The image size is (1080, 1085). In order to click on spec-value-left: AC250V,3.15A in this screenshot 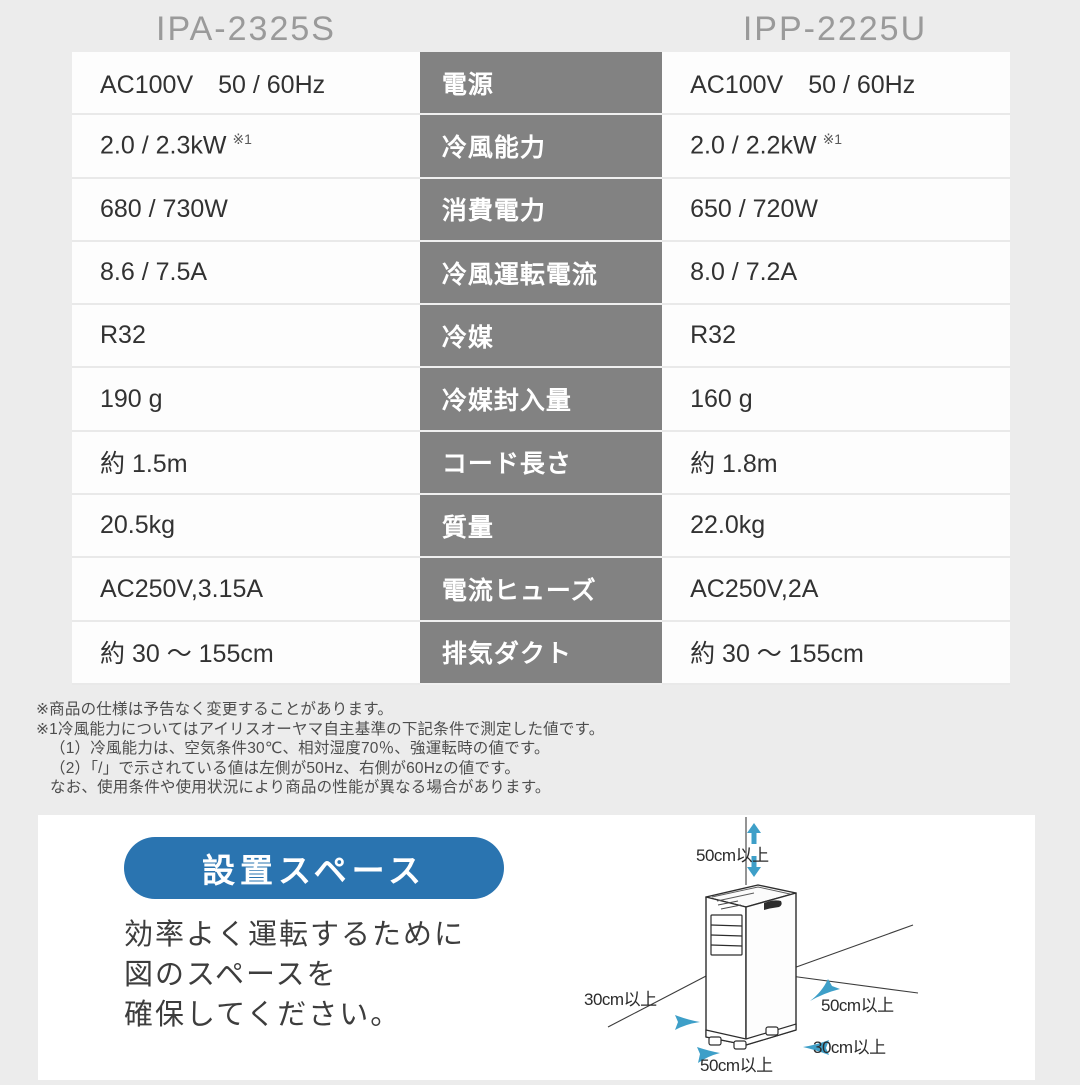, I will do `click(246, 590)`.